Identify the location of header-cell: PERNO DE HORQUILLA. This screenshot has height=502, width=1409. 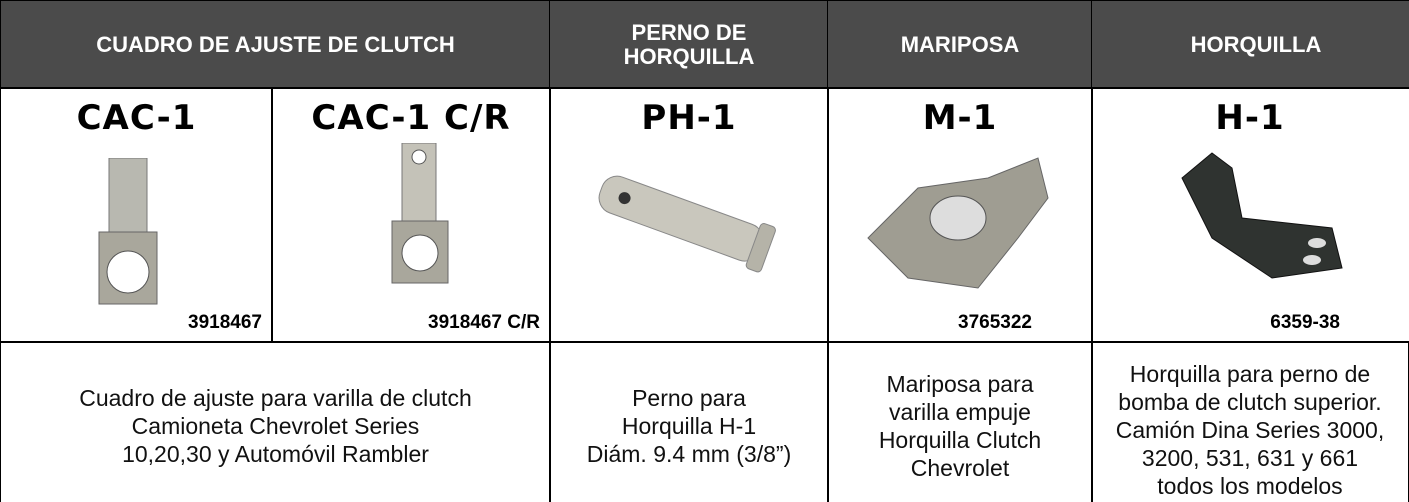
(689, 44).